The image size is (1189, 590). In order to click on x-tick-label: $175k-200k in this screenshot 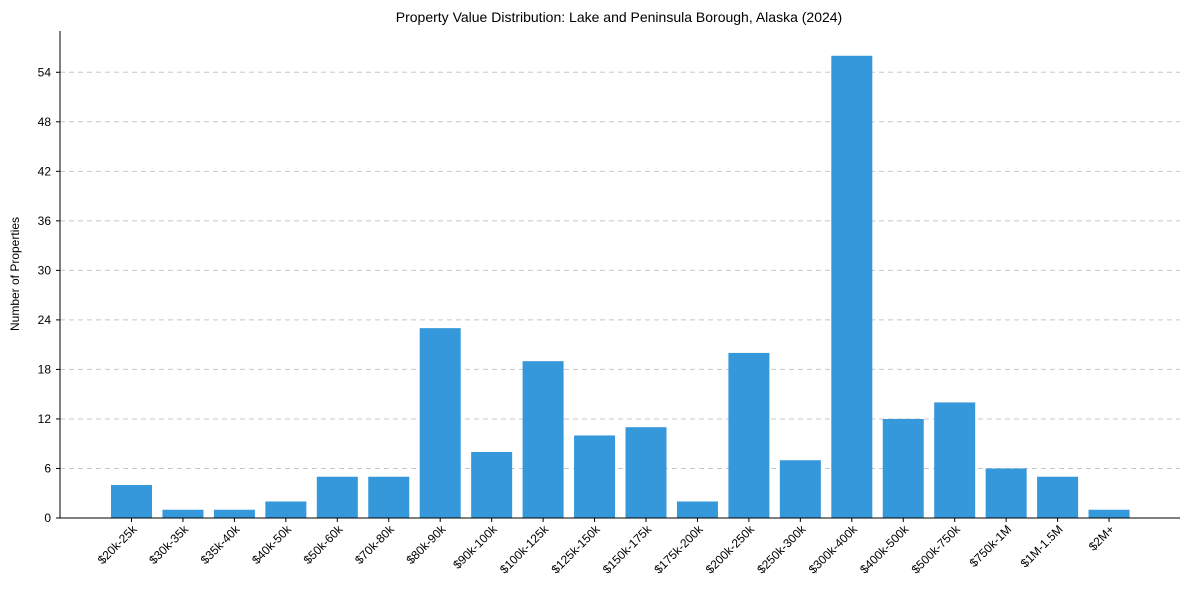, I will do `click(678, 549)`.